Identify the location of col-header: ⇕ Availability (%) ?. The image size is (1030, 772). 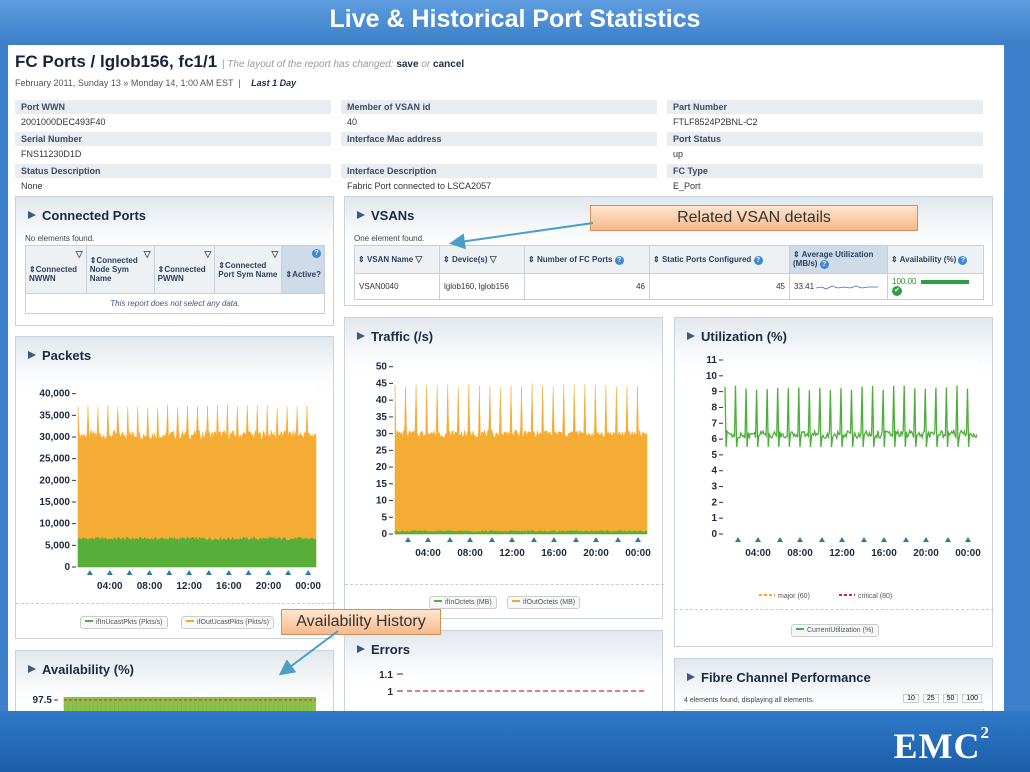
(935, 259).